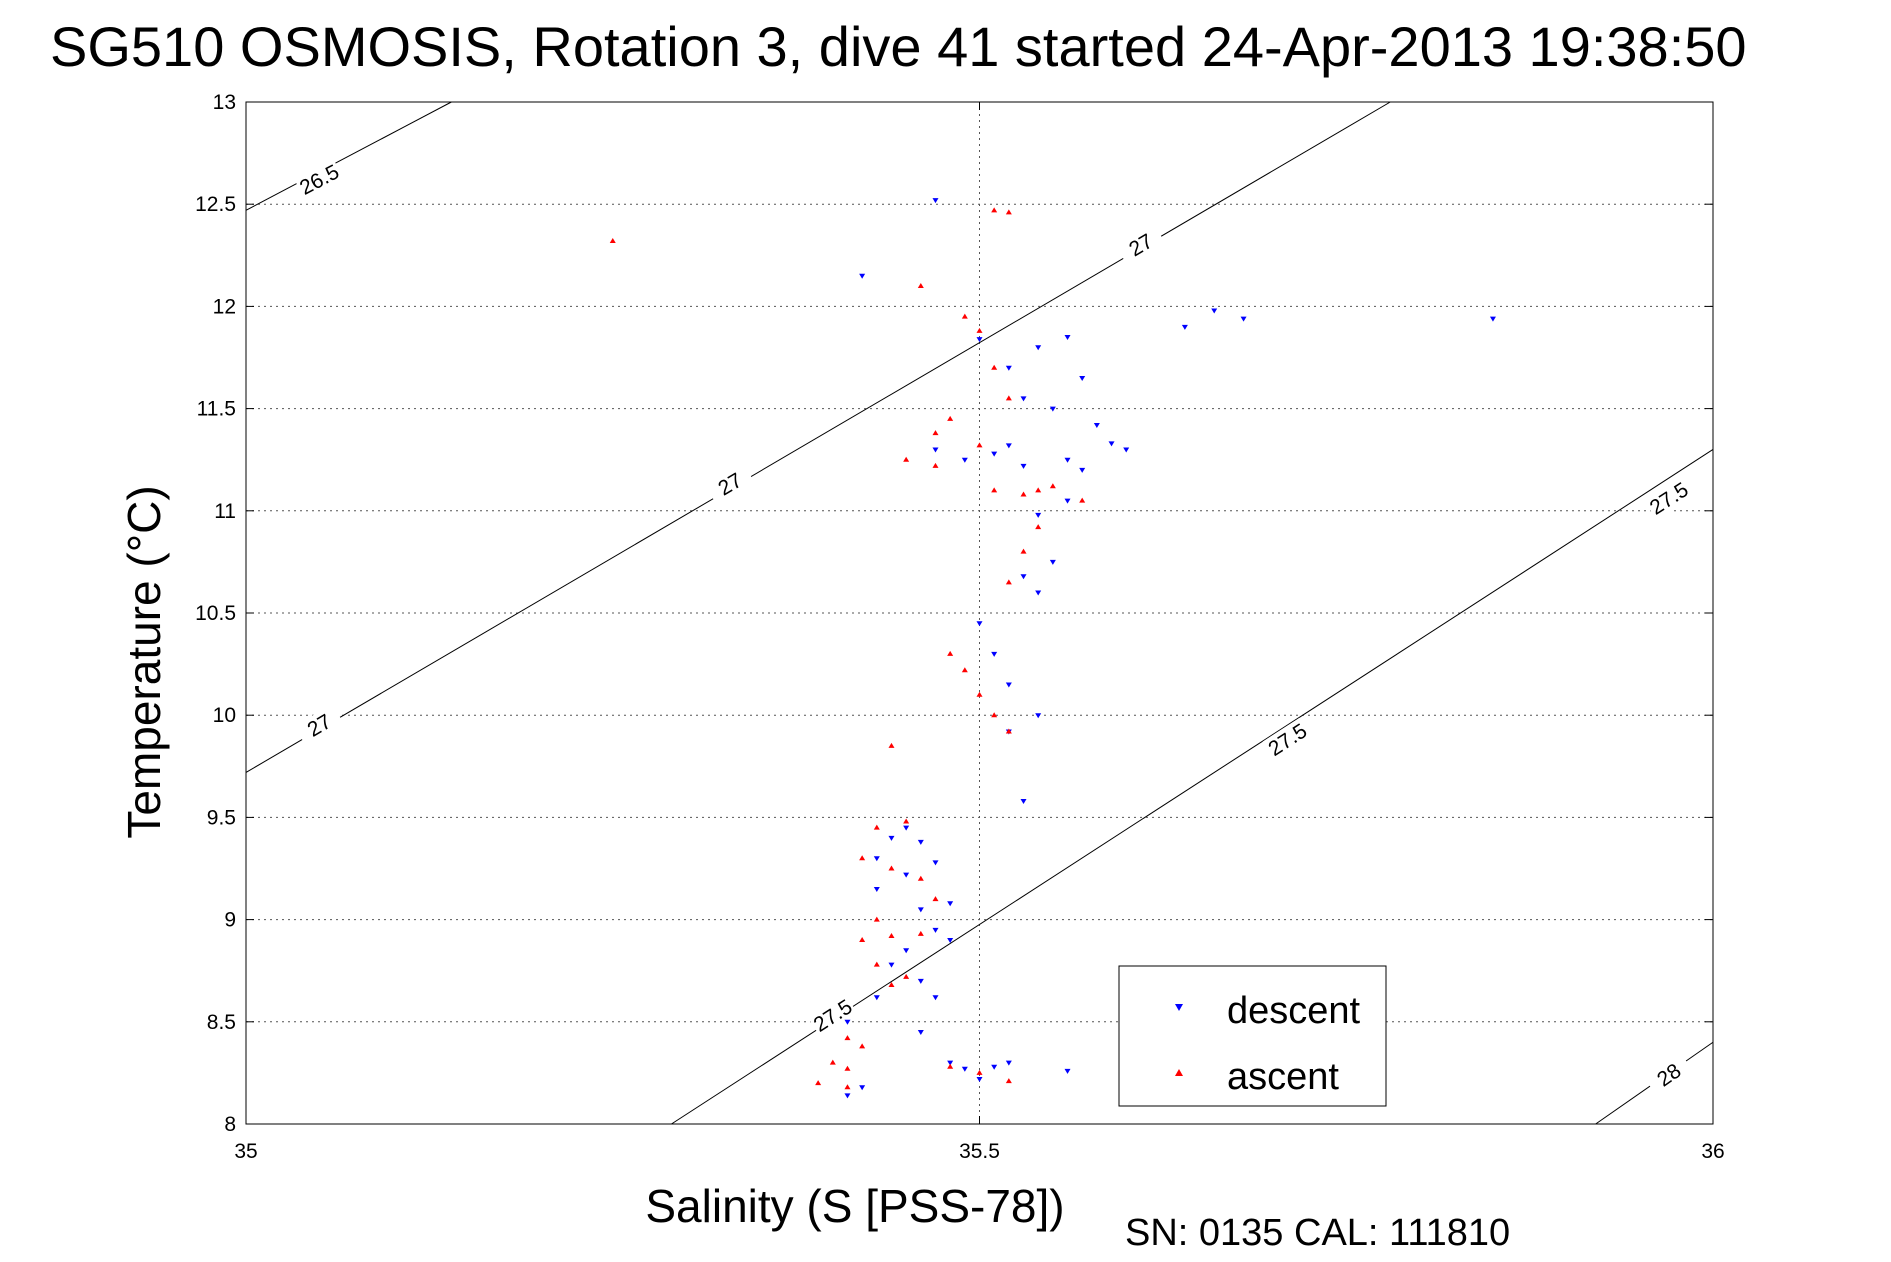 The height and width of the screenshot is (1262, 1891). Describe the element at coordinates (245, 1151) in the screenshot. I see `x-tick-label: 35` at that location.